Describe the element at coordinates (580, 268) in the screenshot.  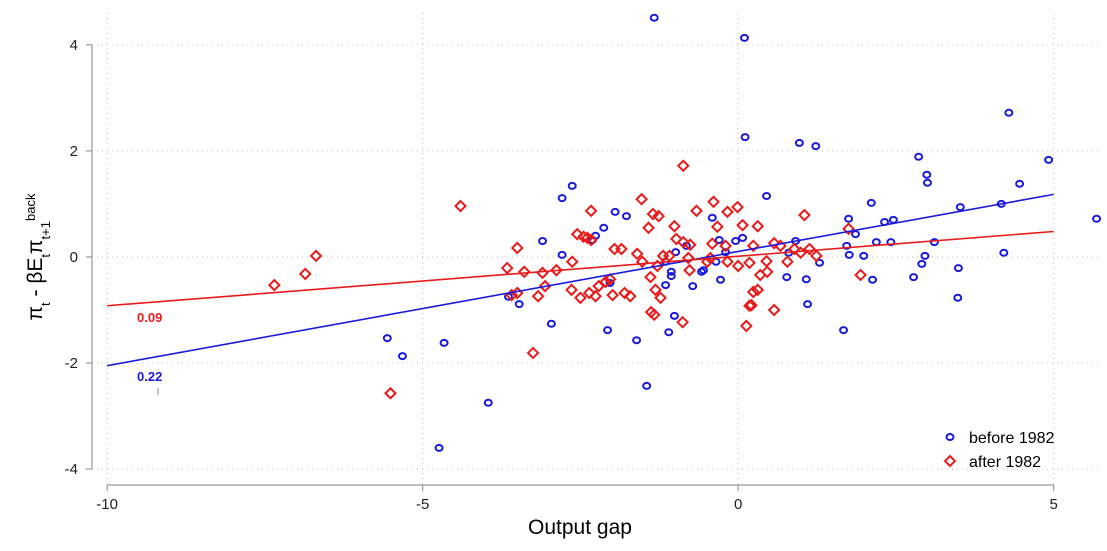
I see `fit-line` at that location.